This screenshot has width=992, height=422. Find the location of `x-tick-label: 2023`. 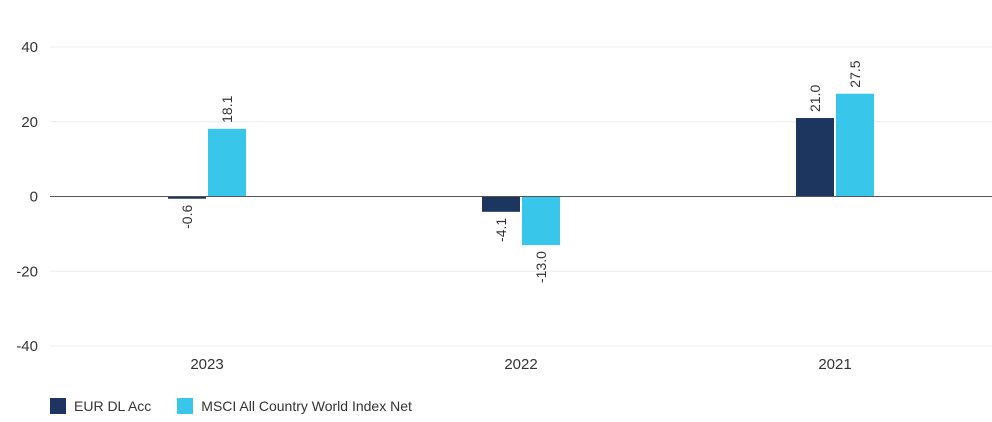

x-tick-label: 2023 is located at coordinates (206, 364).